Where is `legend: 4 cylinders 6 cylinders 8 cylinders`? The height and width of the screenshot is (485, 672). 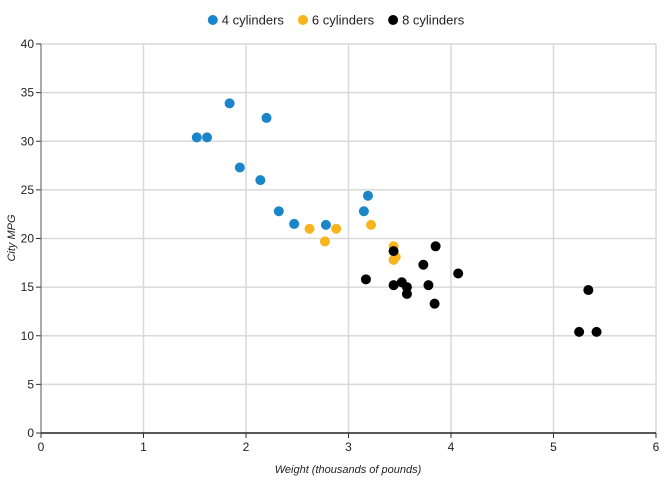
legend: 4 cylinders 6 cylinders 8 cylinders is located at coordinates (336, 20).